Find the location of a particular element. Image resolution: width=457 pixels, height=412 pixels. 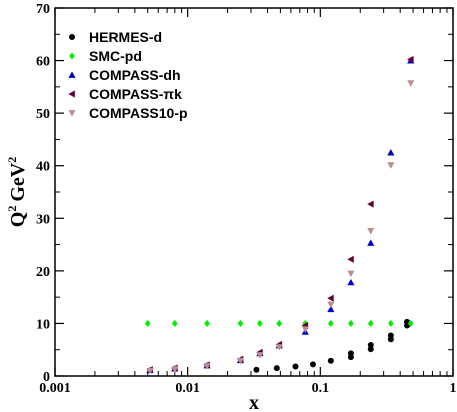

legend-item: COMPASS-dh is located at coordinates (124, 75).